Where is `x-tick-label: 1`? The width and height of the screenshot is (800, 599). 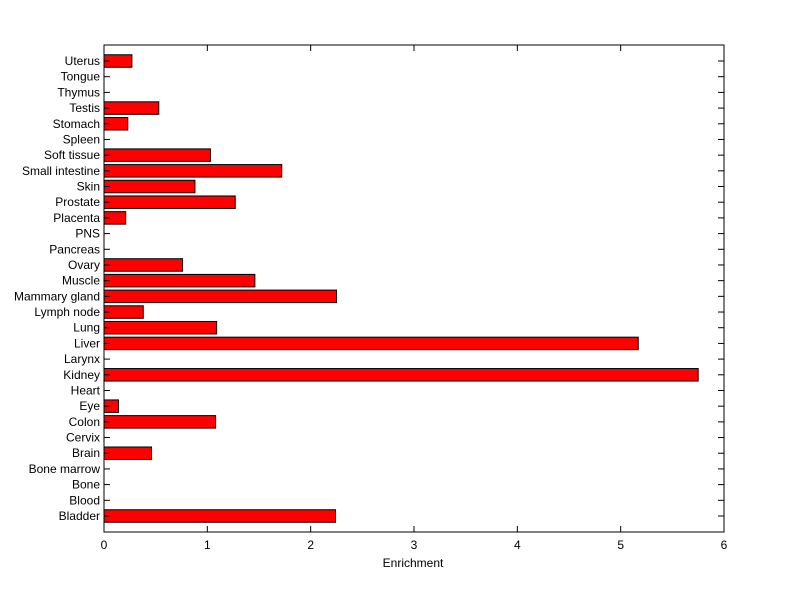 x-tick-label: 1 is located at coordinates (207, 545).